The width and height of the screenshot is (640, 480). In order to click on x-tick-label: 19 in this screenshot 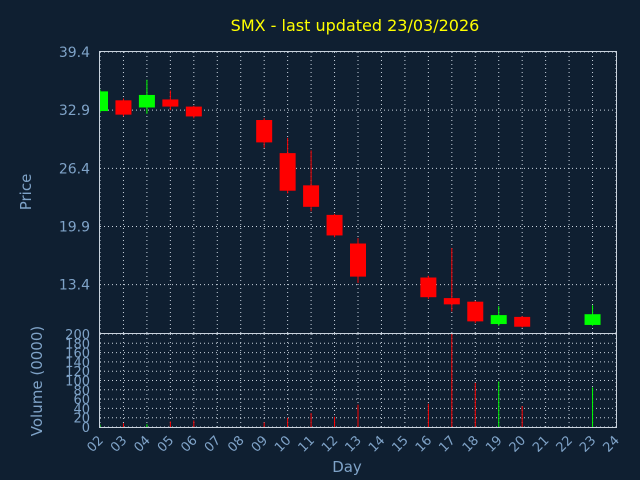, I will do `click(494, 444)`.